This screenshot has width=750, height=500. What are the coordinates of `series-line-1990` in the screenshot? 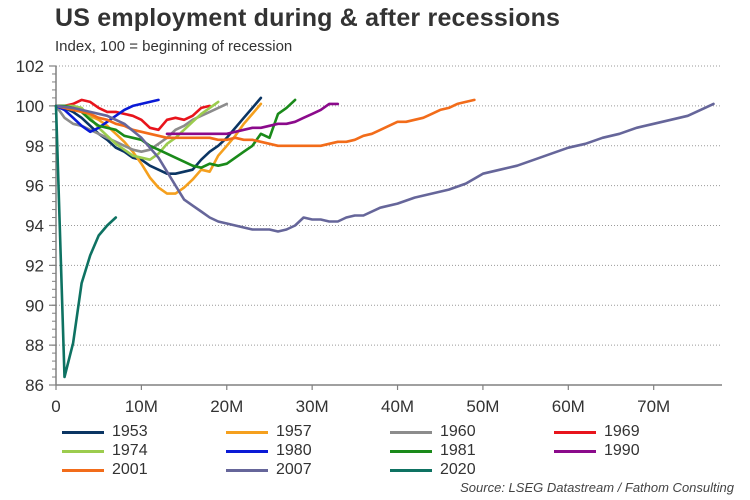 It's located at (252, 119).